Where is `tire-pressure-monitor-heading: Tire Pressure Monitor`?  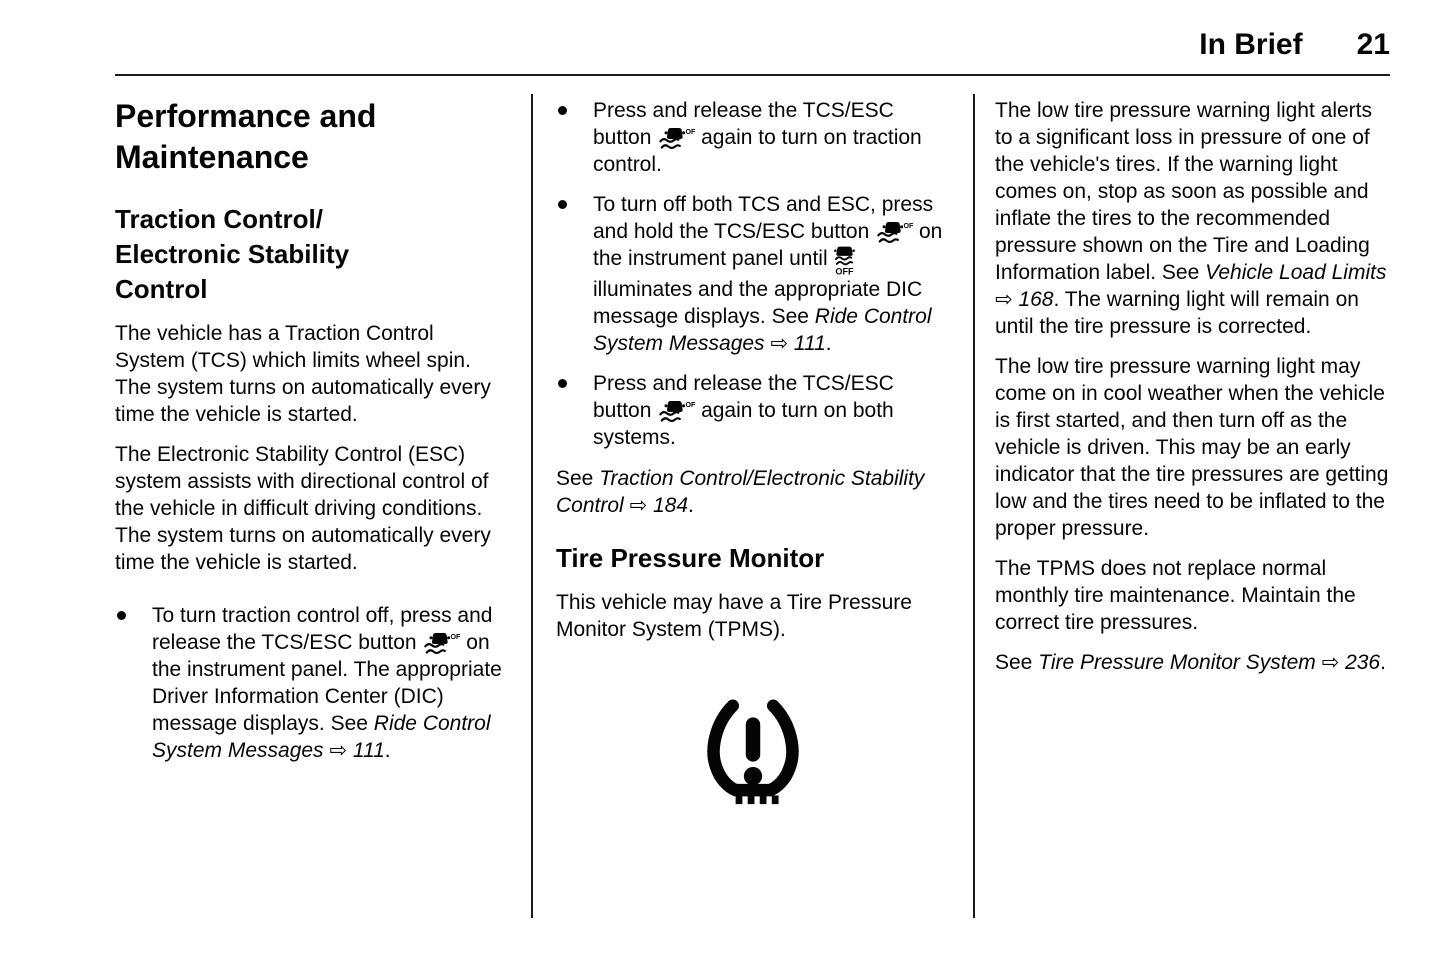
tire-pressure-monitor-heading: Tire Pressure Monitor is located at coordinates (690, 558).